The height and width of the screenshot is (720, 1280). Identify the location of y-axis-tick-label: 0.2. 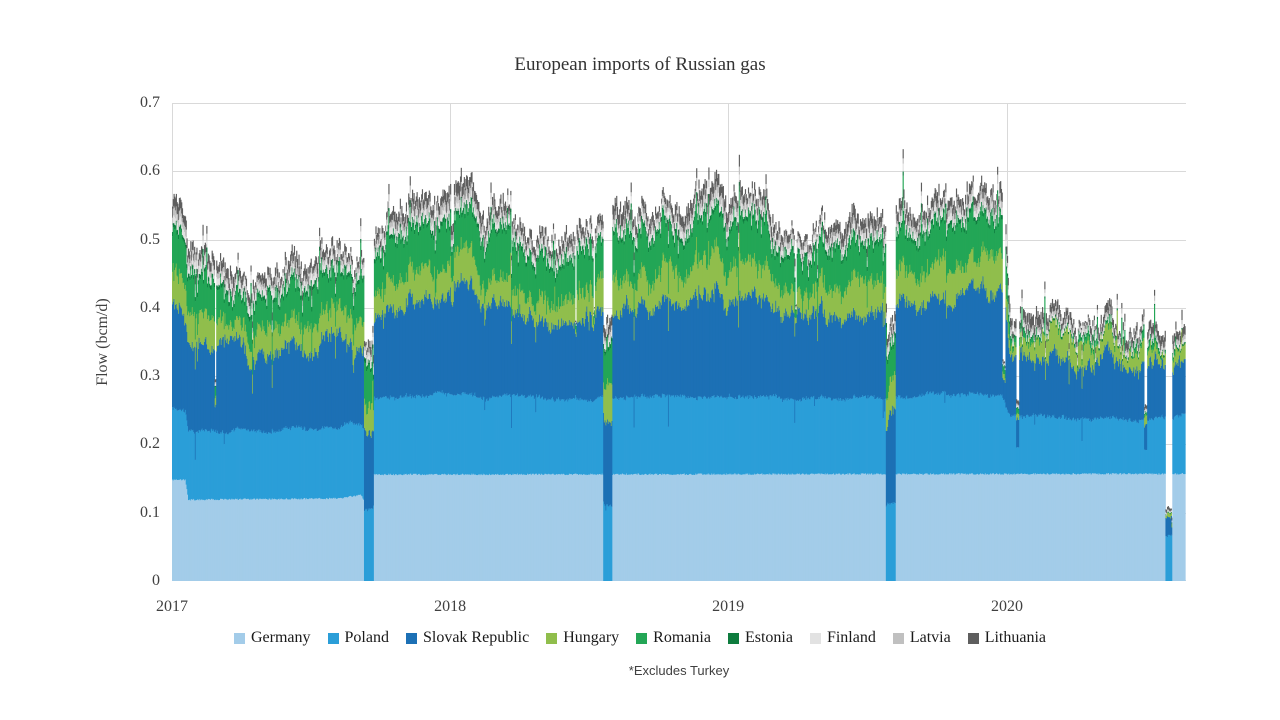
(150, 444).